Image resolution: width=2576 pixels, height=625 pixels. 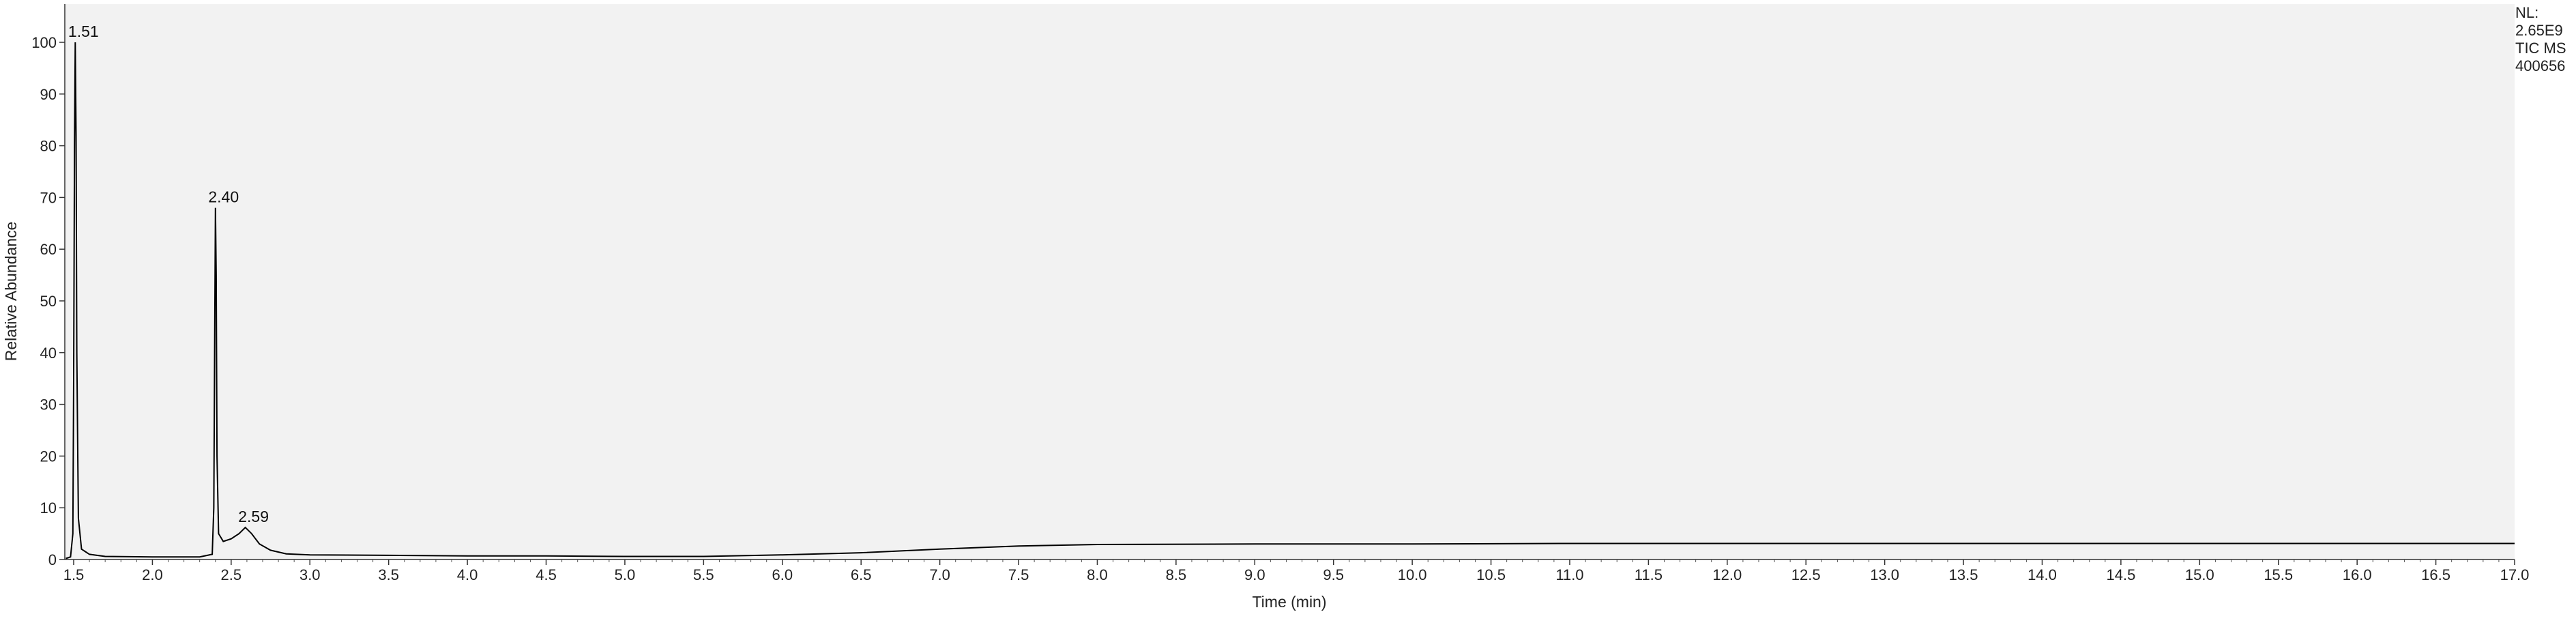 I want to click on peak-label: 2.40, so click(x=223, y=197).